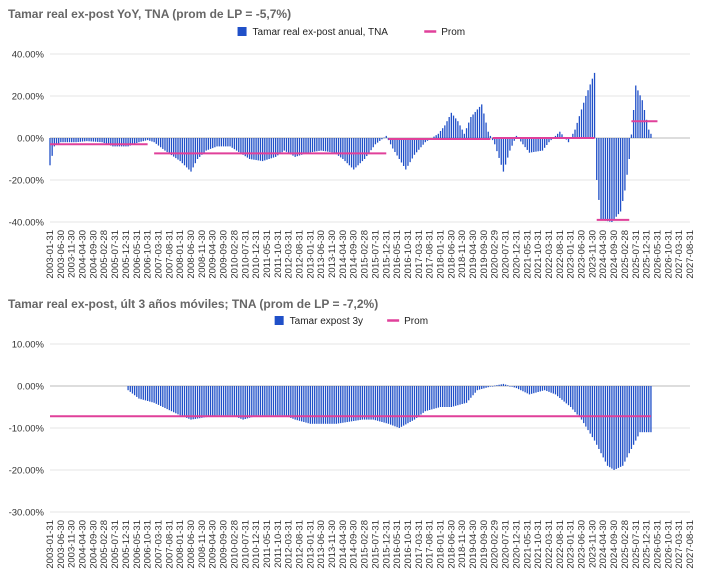 Image resolution: width=706 pixels, height=570 pixels. I want to click on x-tick-label: 2014-09-30, so click(354, 544).